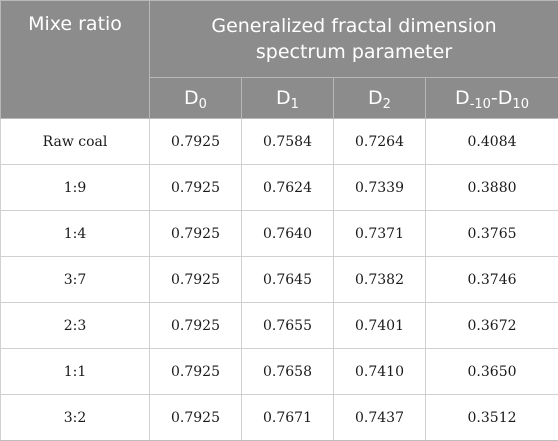  I want to click on cell-d1: 0.7584, so click(288, 142).